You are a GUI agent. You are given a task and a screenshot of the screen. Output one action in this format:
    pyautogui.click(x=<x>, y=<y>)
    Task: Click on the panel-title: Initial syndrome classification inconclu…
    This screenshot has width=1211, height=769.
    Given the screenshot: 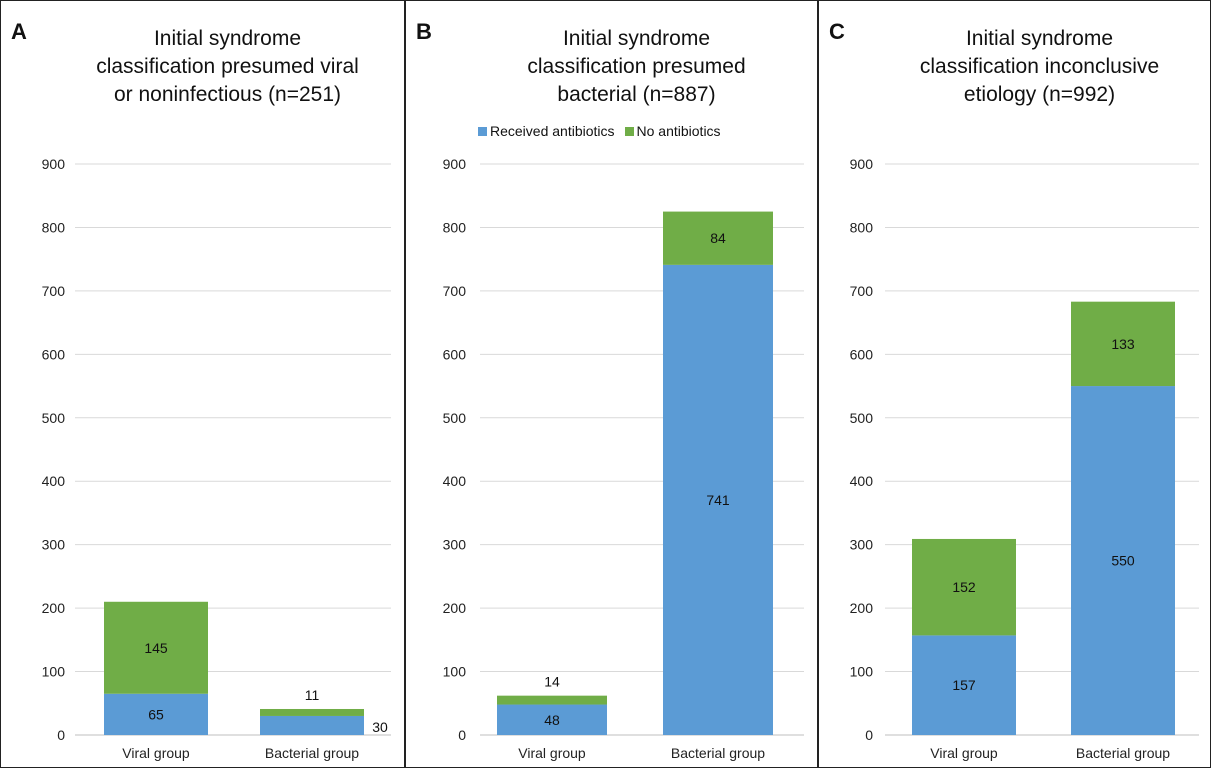 What is the action you would take?
    pyautogui.click(x=1039, y=67)
    